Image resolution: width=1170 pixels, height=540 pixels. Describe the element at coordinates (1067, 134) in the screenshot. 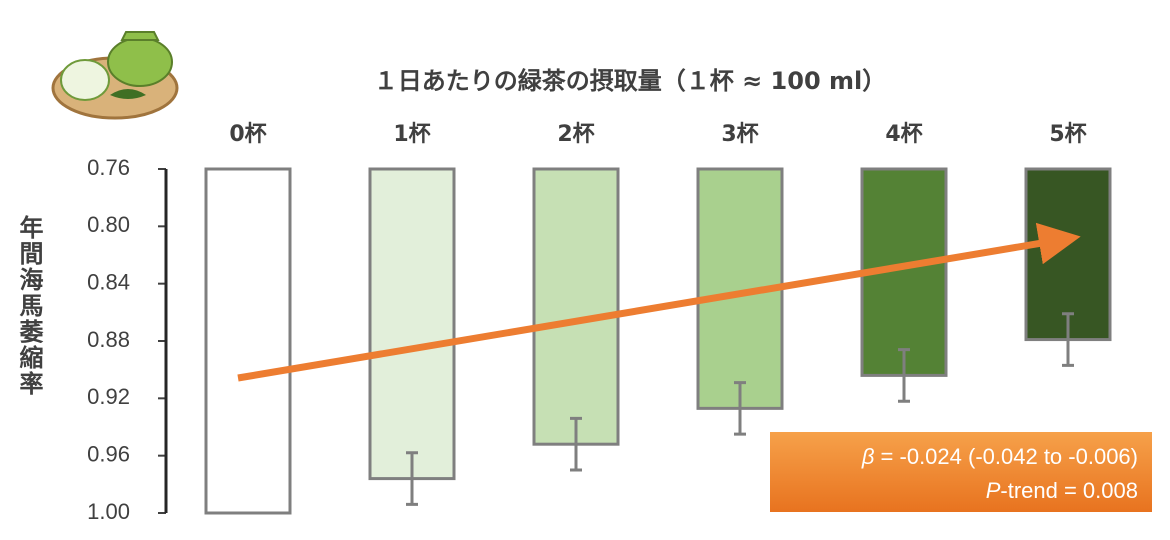

I see `x-tick-label: 5杯` at that location.